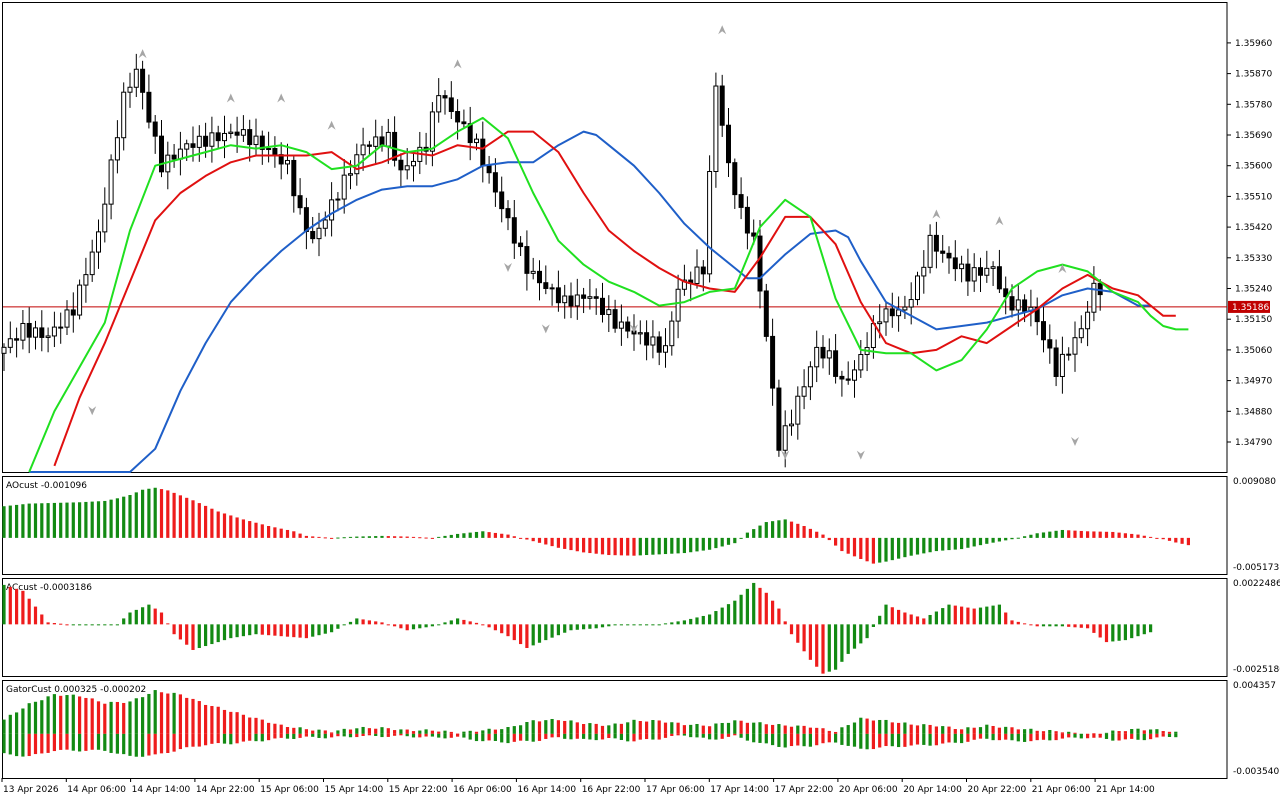 The width and height of the screenshot is (1280, 800). What do you see at coordinates (76, 690) in the screenshot?
I see `gator-indicator-label: GatorCust 0.000325 -0.000202` at bounding box center [76, 690].